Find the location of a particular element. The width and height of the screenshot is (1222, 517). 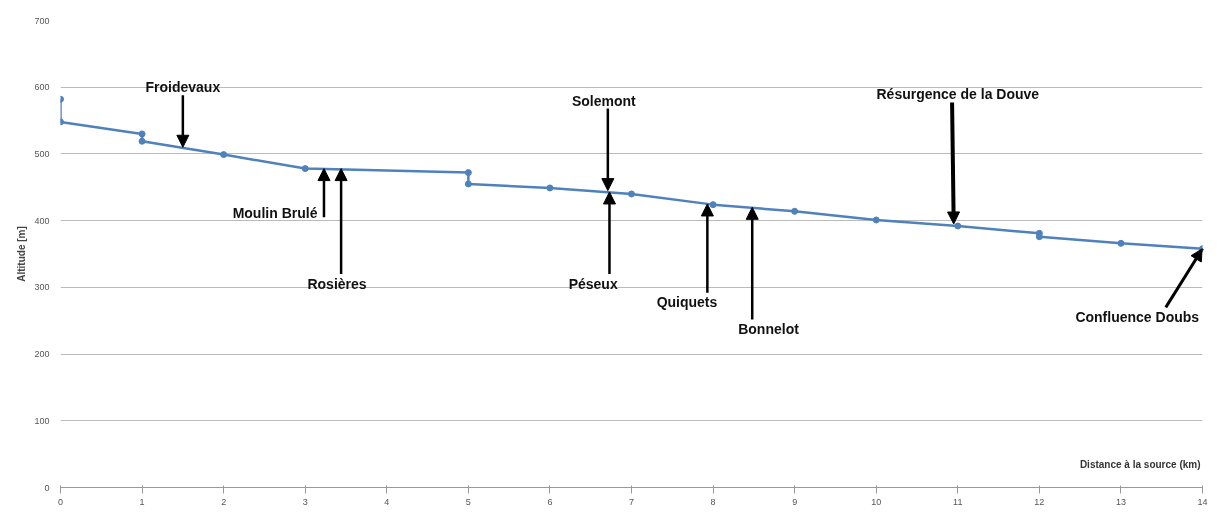

y-tick-label: 600 is located at coordinates (42, 87).